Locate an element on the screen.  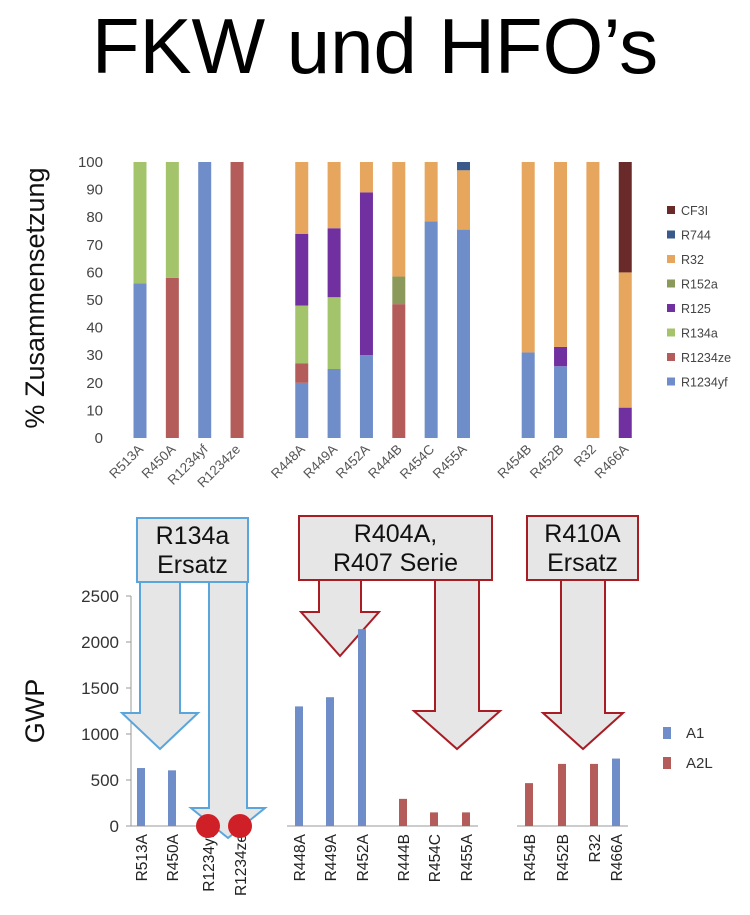
callout-label: R410A is located at coordinates (582, 534).